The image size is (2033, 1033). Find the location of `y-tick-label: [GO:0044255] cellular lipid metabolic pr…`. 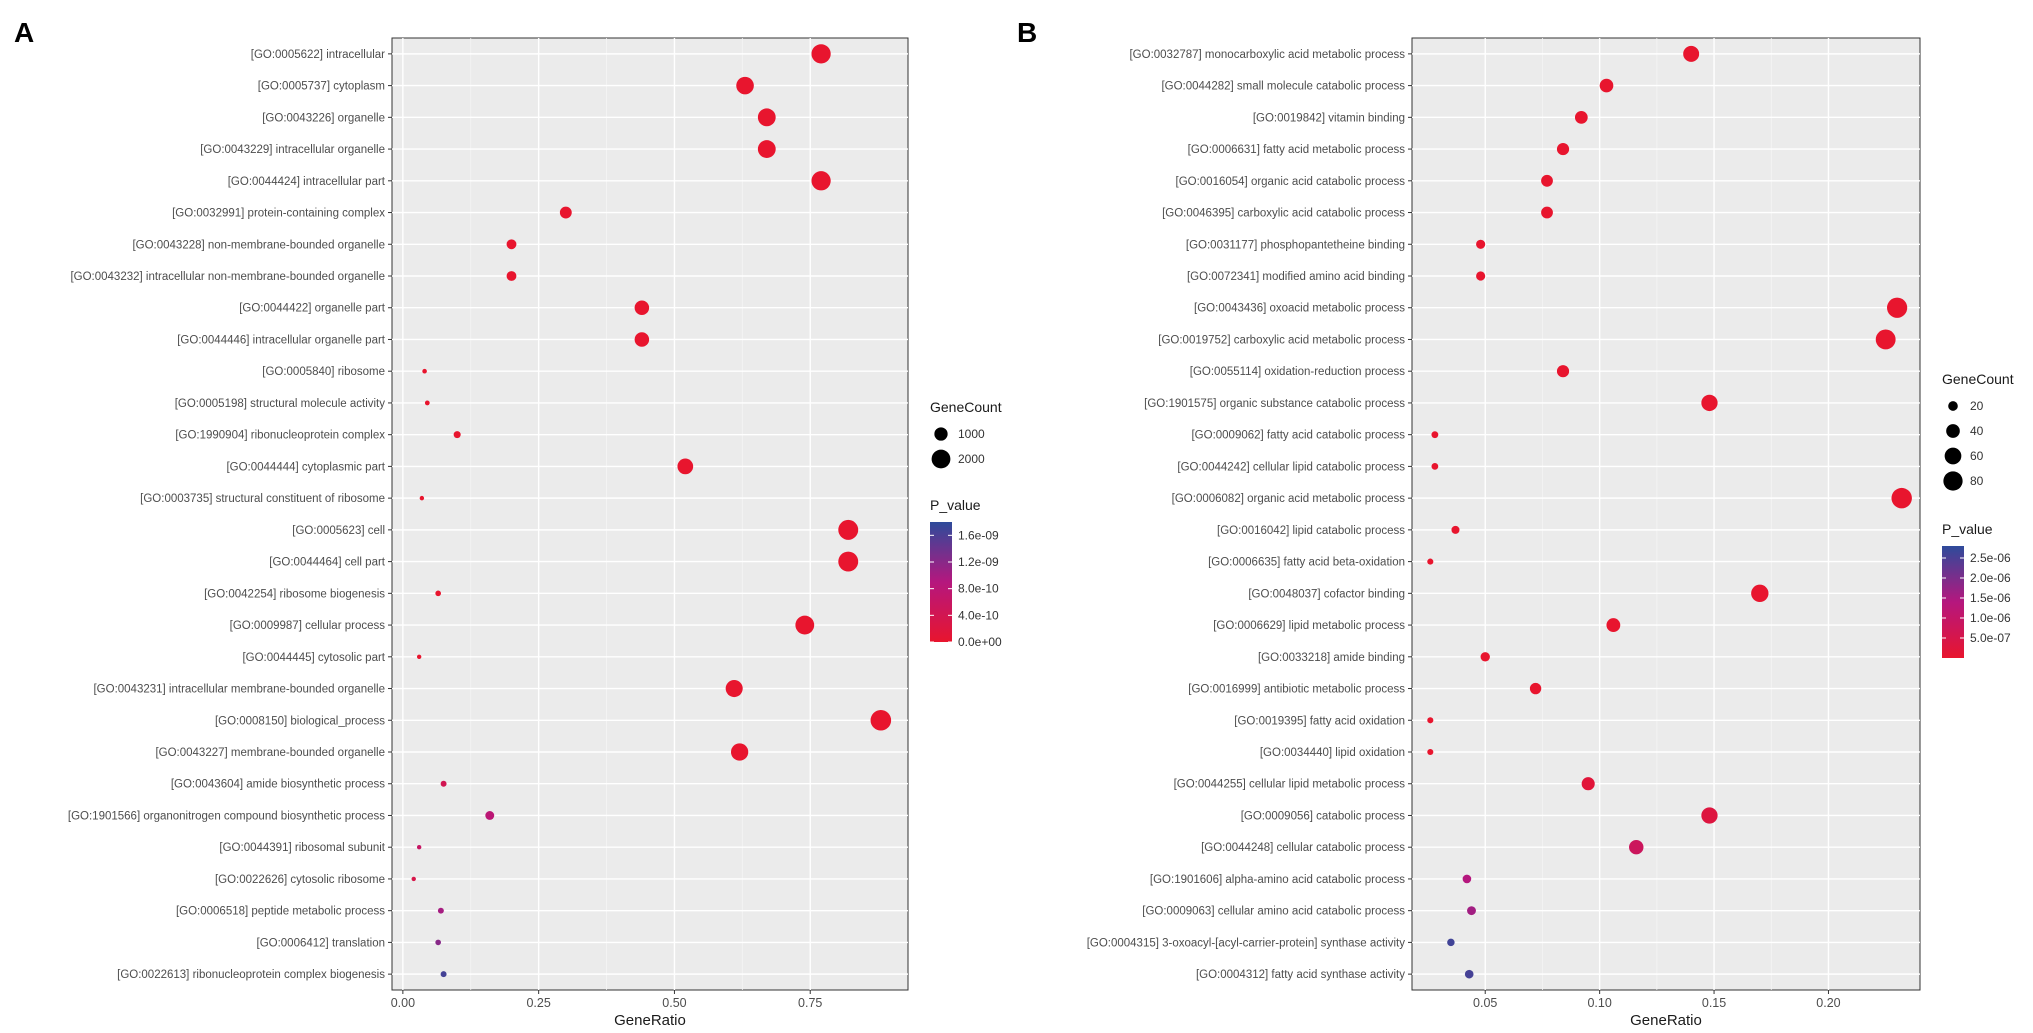

y-tick-label: [GO:0044255] cellular lipid metabolic pr… is located at coordinates (1290, 785).